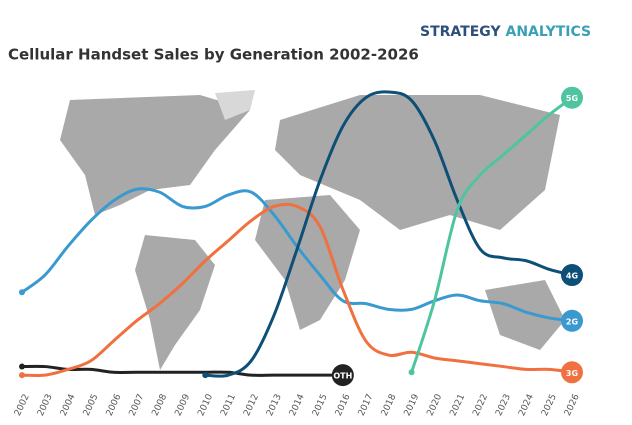 The height and width of the screenshot is (425, 632). I want to click on x-tick-label: 2019, so click(412, 404).